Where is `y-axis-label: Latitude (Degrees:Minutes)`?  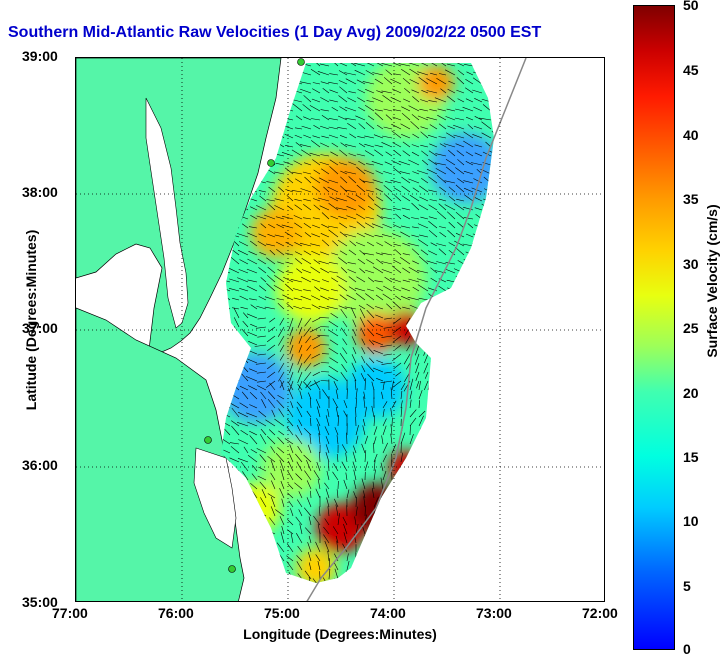
y-axis-label: Latitude (Degrees:Minutes) is located at coordinates (31, 320).